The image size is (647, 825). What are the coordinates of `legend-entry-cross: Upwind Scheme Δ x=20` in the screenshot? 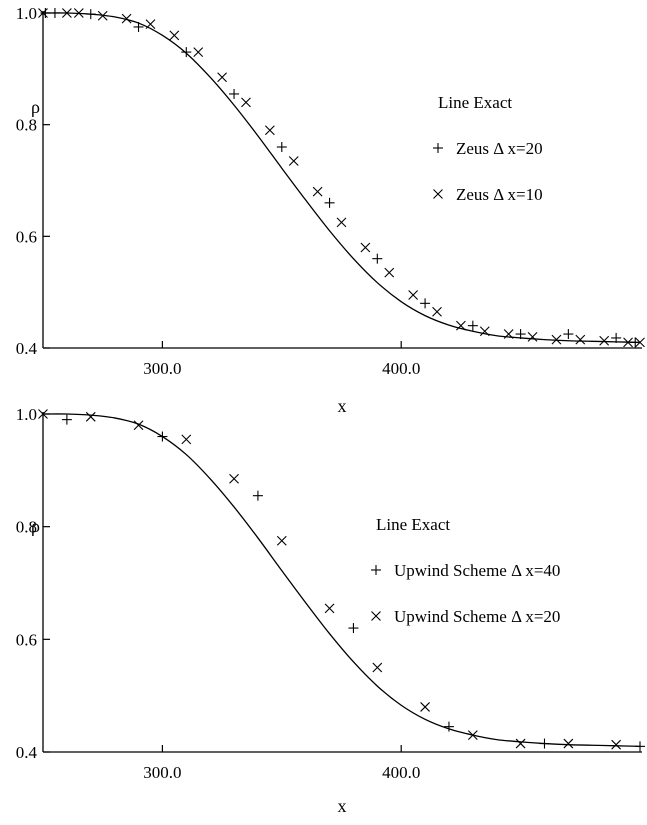 It's located at (477, 616).